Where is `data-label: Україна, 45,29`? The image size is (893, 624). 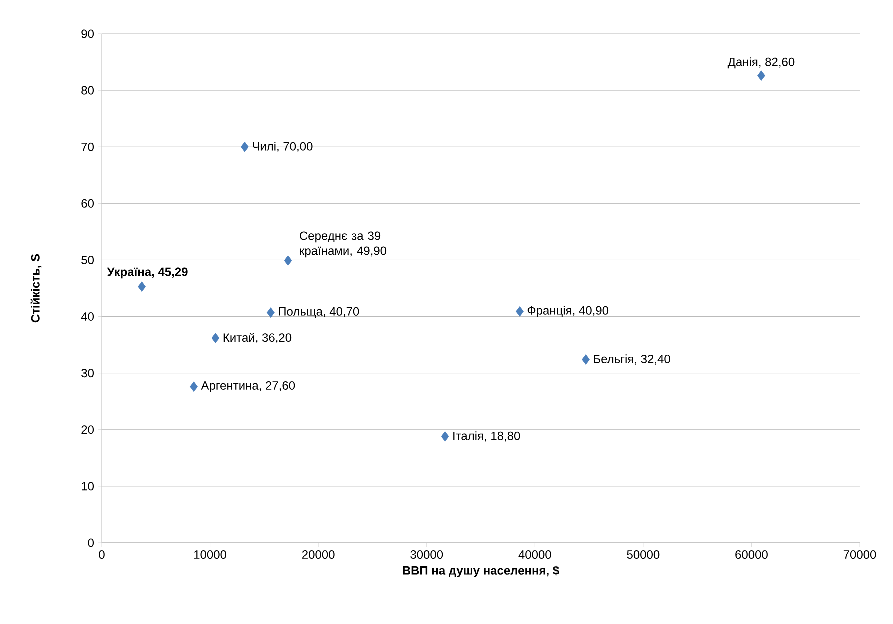
data-label: Україна, 45,29 is located at coordinates (147, 273).